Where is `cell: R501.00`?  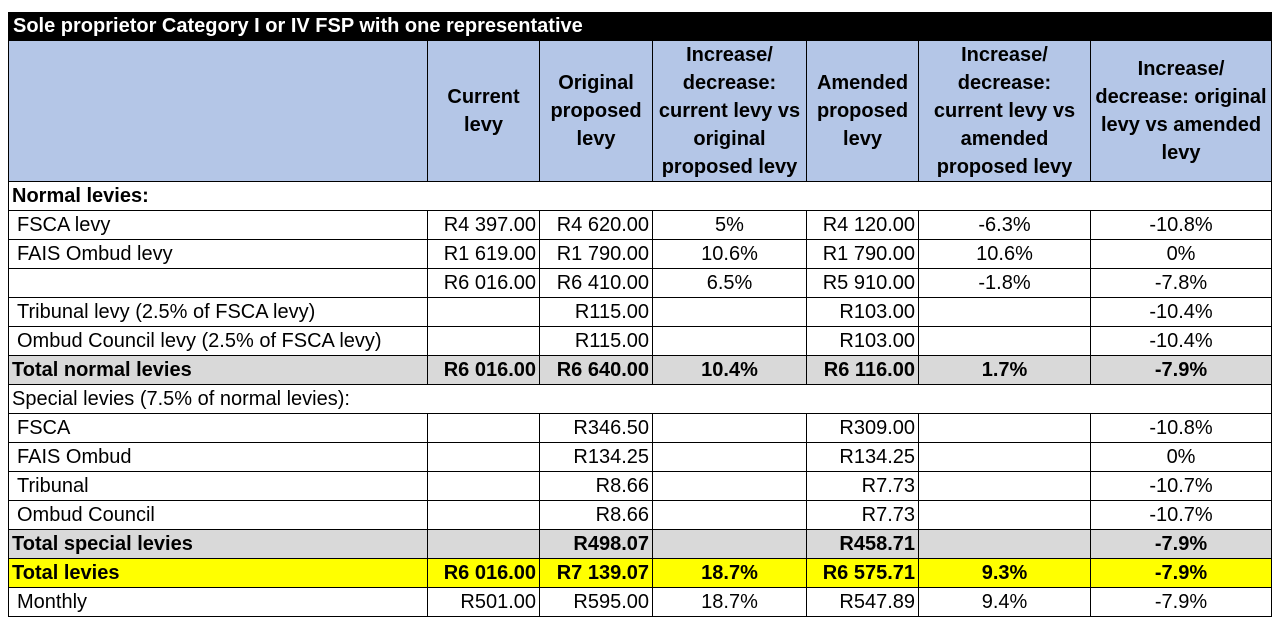 cell: R501.00 is located at coordinates (483, 602).